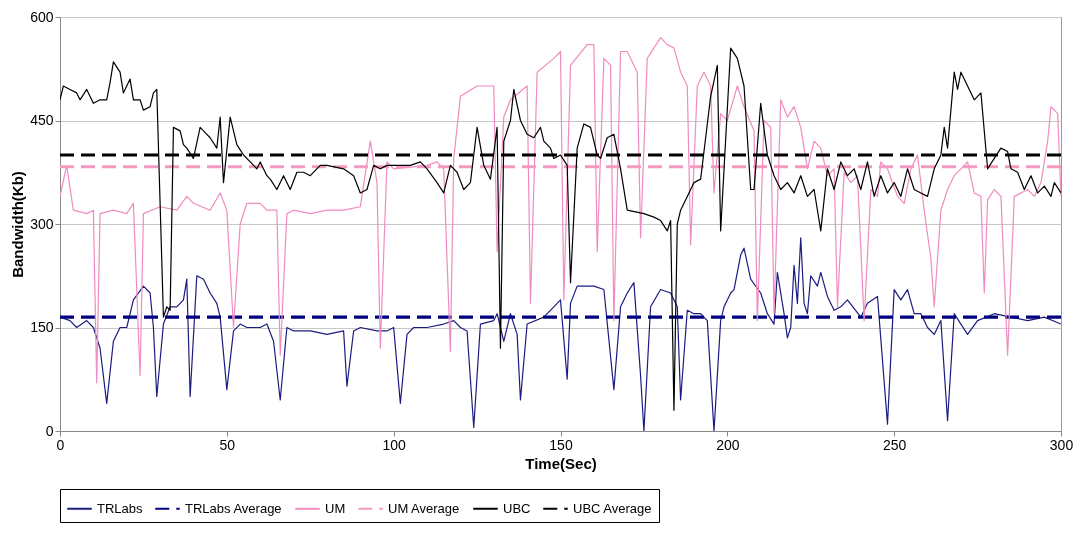  I want to click on x-tick-label: 50, so click(227, 444).